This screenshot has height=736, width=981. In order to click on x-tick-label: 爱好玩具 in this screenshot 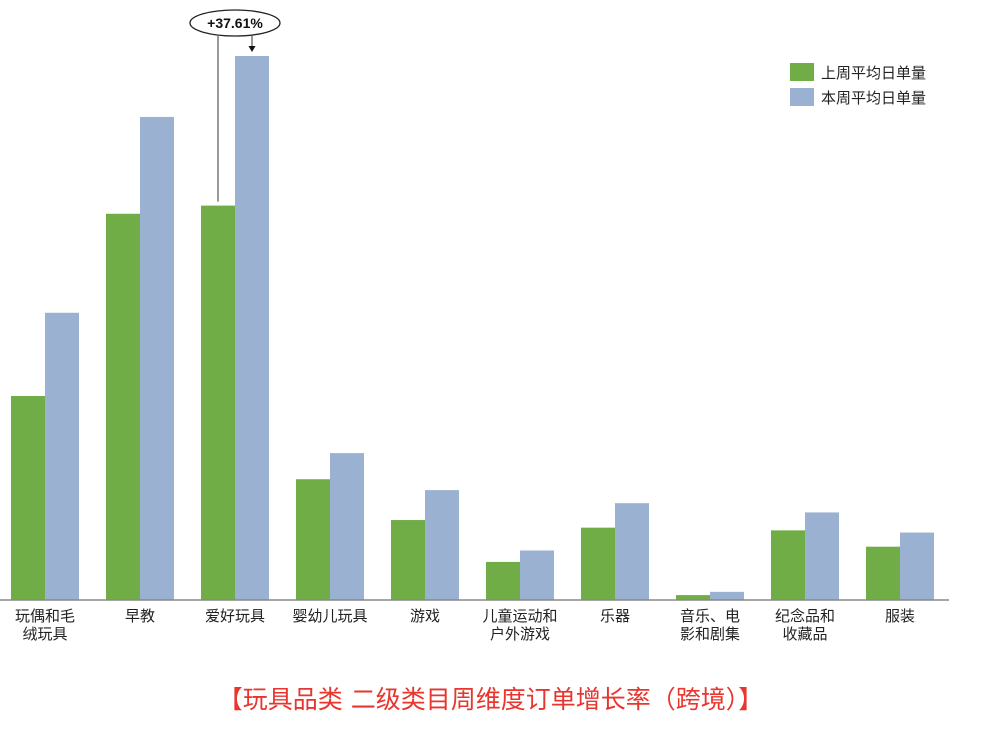, I will do `click(235, 616)`.